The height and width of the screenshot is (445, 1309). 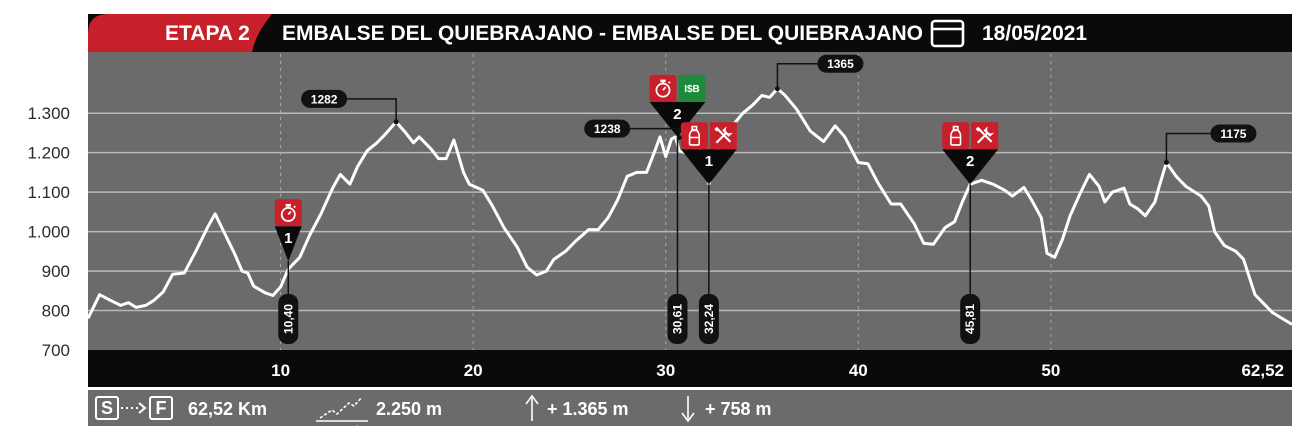 I want to click on x-axis-bar, so click(x=690, y=368).